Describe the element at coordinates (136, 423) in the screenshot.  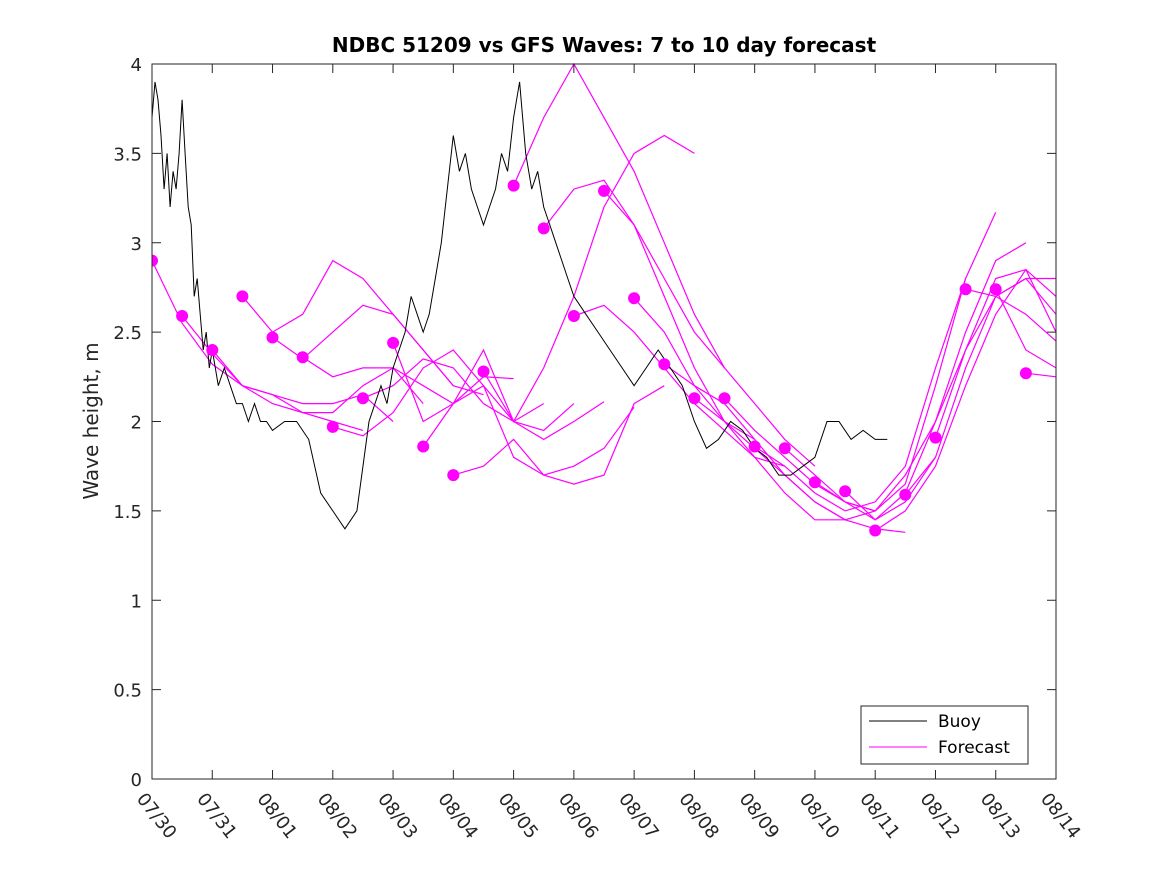
I see `y-tick-label: 2` at that location.